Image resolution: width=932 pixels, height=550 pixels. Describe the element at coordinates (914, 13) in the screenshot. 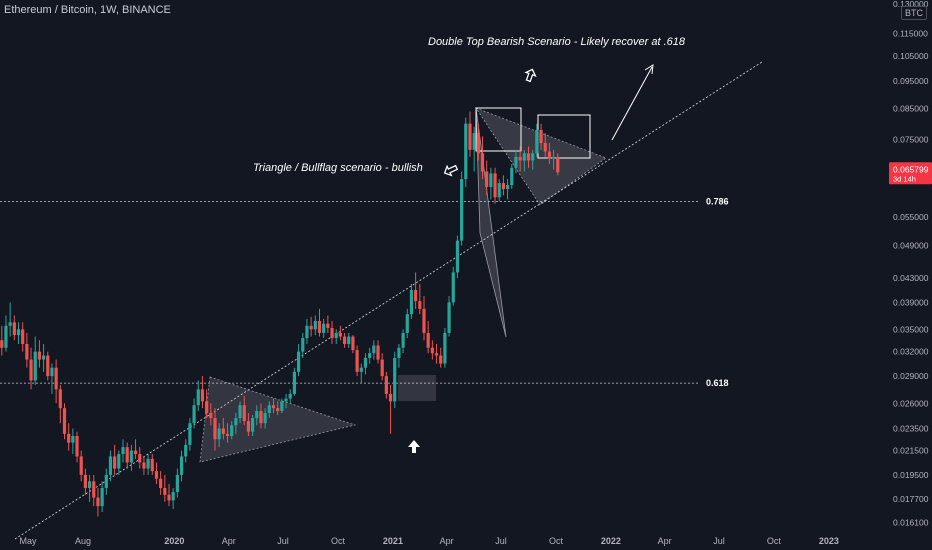

I see `scale-currency-button: BTC` at that location.